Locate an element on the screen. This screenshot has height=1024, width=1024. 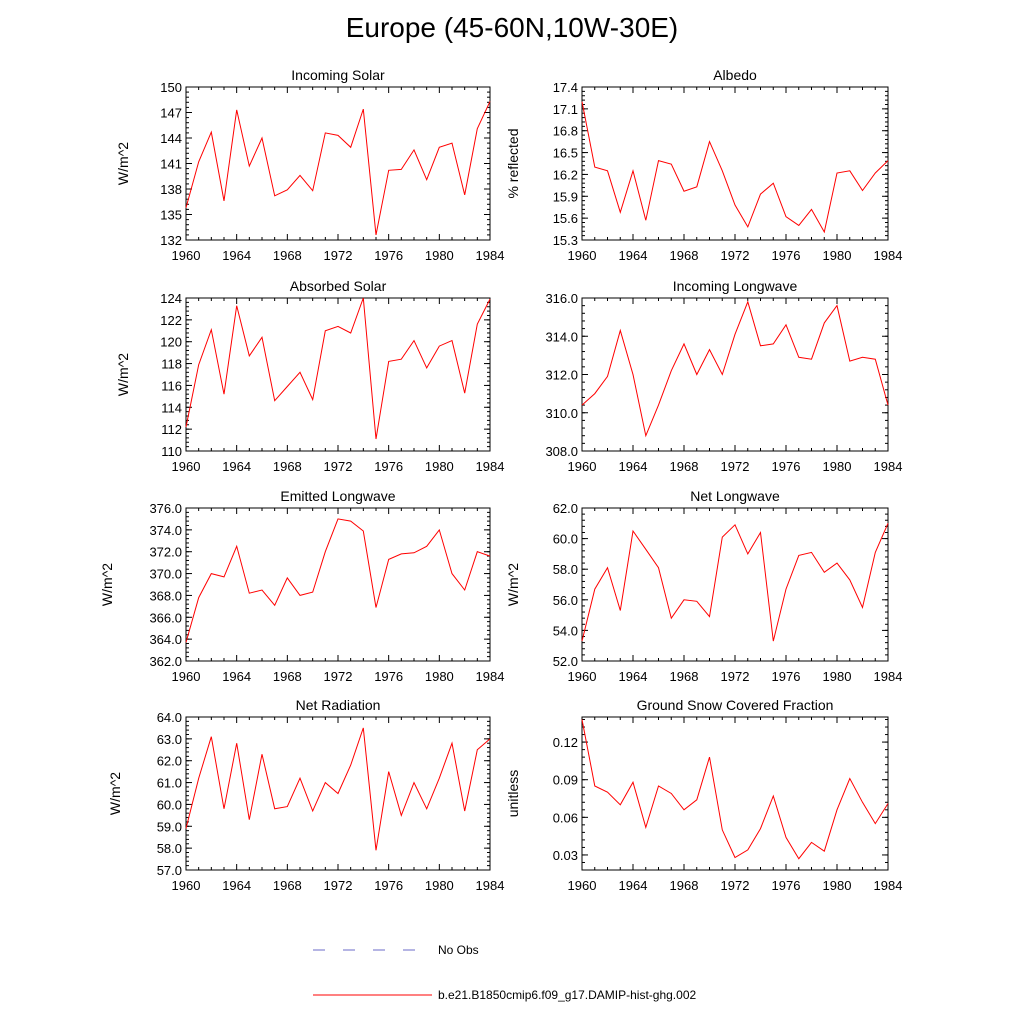
y-tick-label: 132 is located at coordinates (171, 240).